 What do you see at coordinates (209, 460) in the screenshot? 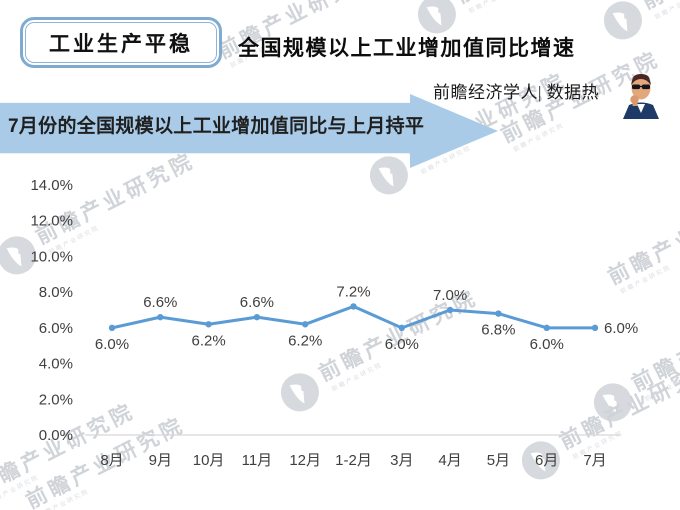
I see `x-axis-tick-label: 10月` at bounding box center [209, 460].